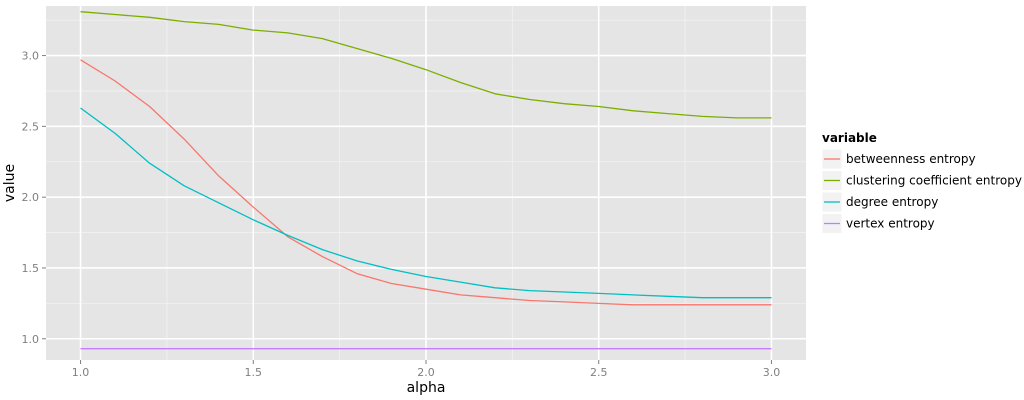 This screenshot has height=400, width=1024. I want to click on y-tick-label: 2.0, so click(31, 197).